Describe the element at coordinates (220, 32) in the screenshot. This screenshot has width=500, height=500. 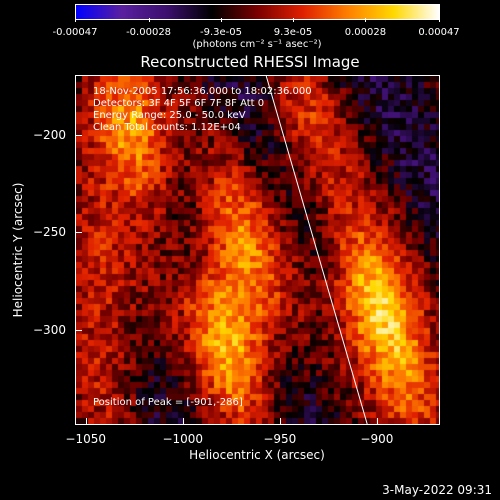
I see `colorbar-tick-label: -9.3e-05` at that location.